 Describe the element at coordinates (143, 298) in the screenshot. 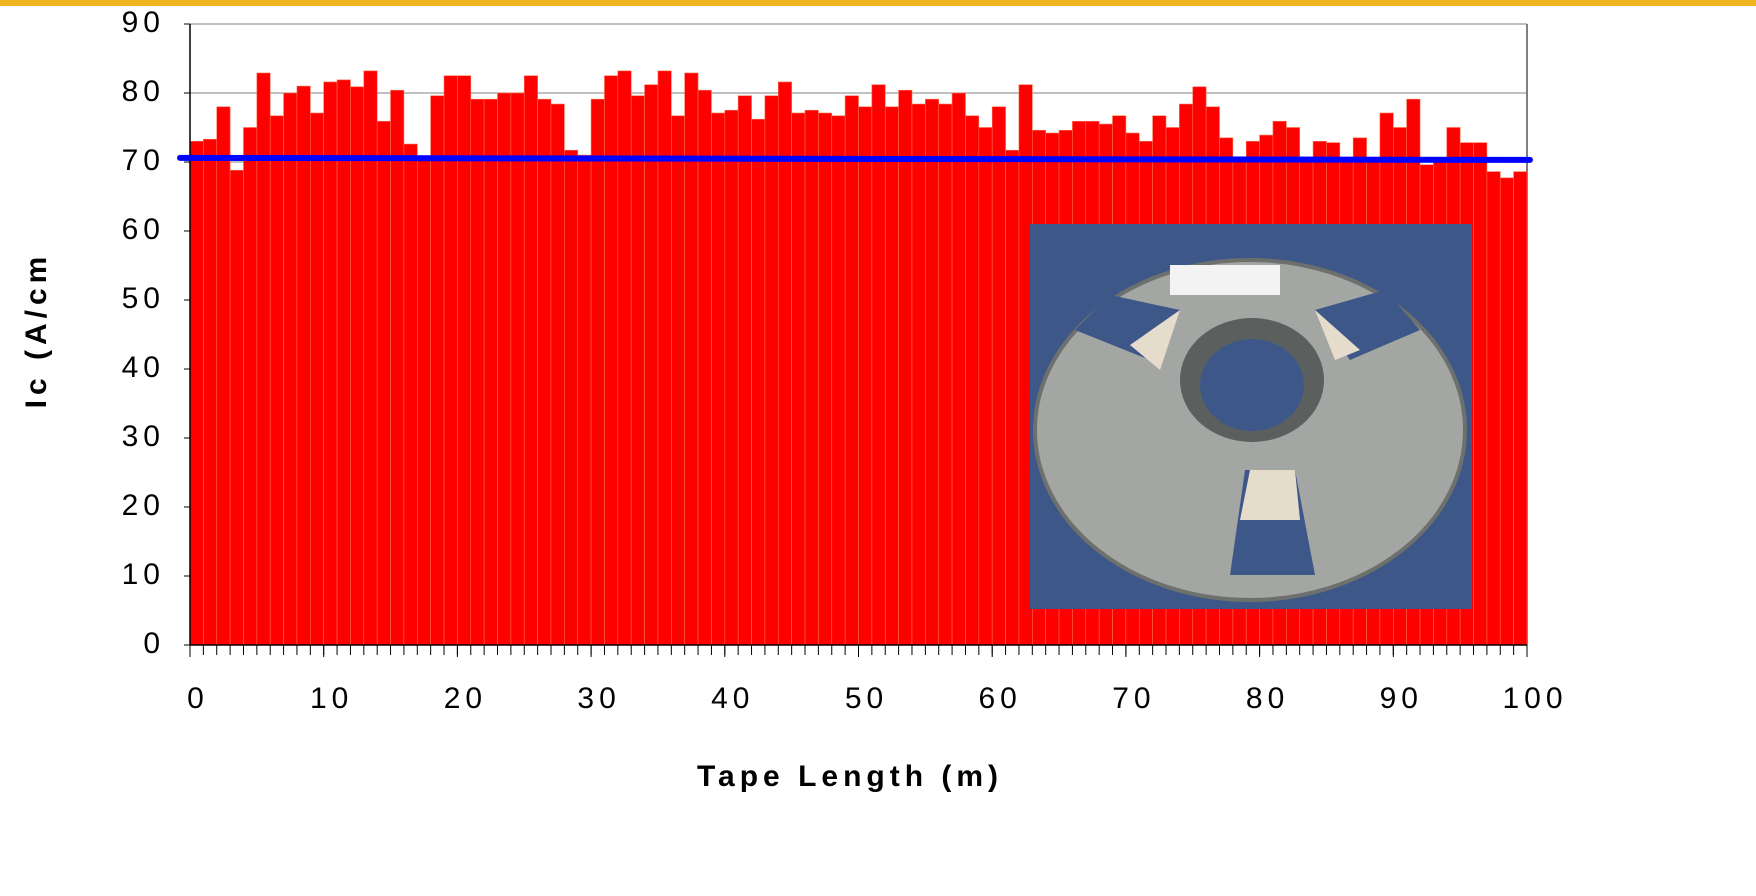

I see `y-tick-label: 50` at that location.